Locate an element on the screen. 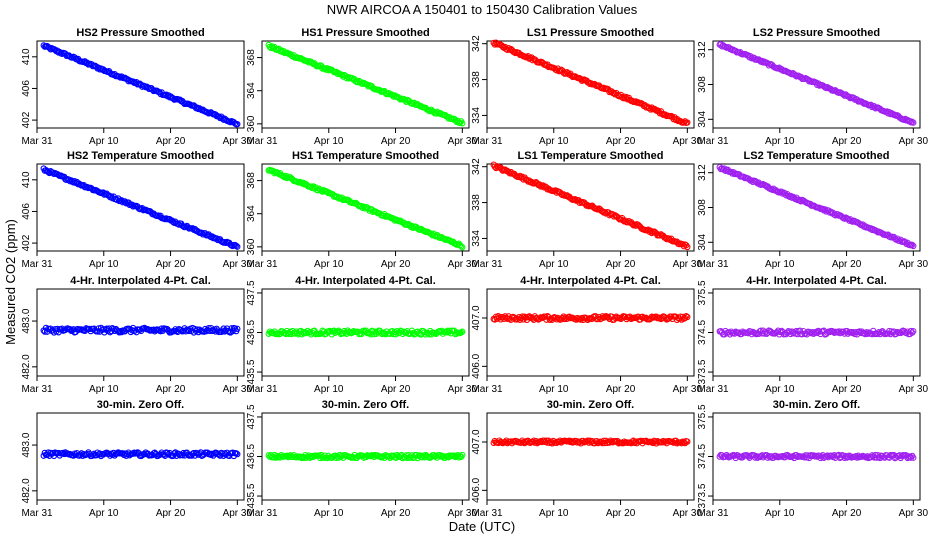 The width and height of the screenshot is (936, 540). y-tick-label: 407.0 is located at coordinates (476, 317).